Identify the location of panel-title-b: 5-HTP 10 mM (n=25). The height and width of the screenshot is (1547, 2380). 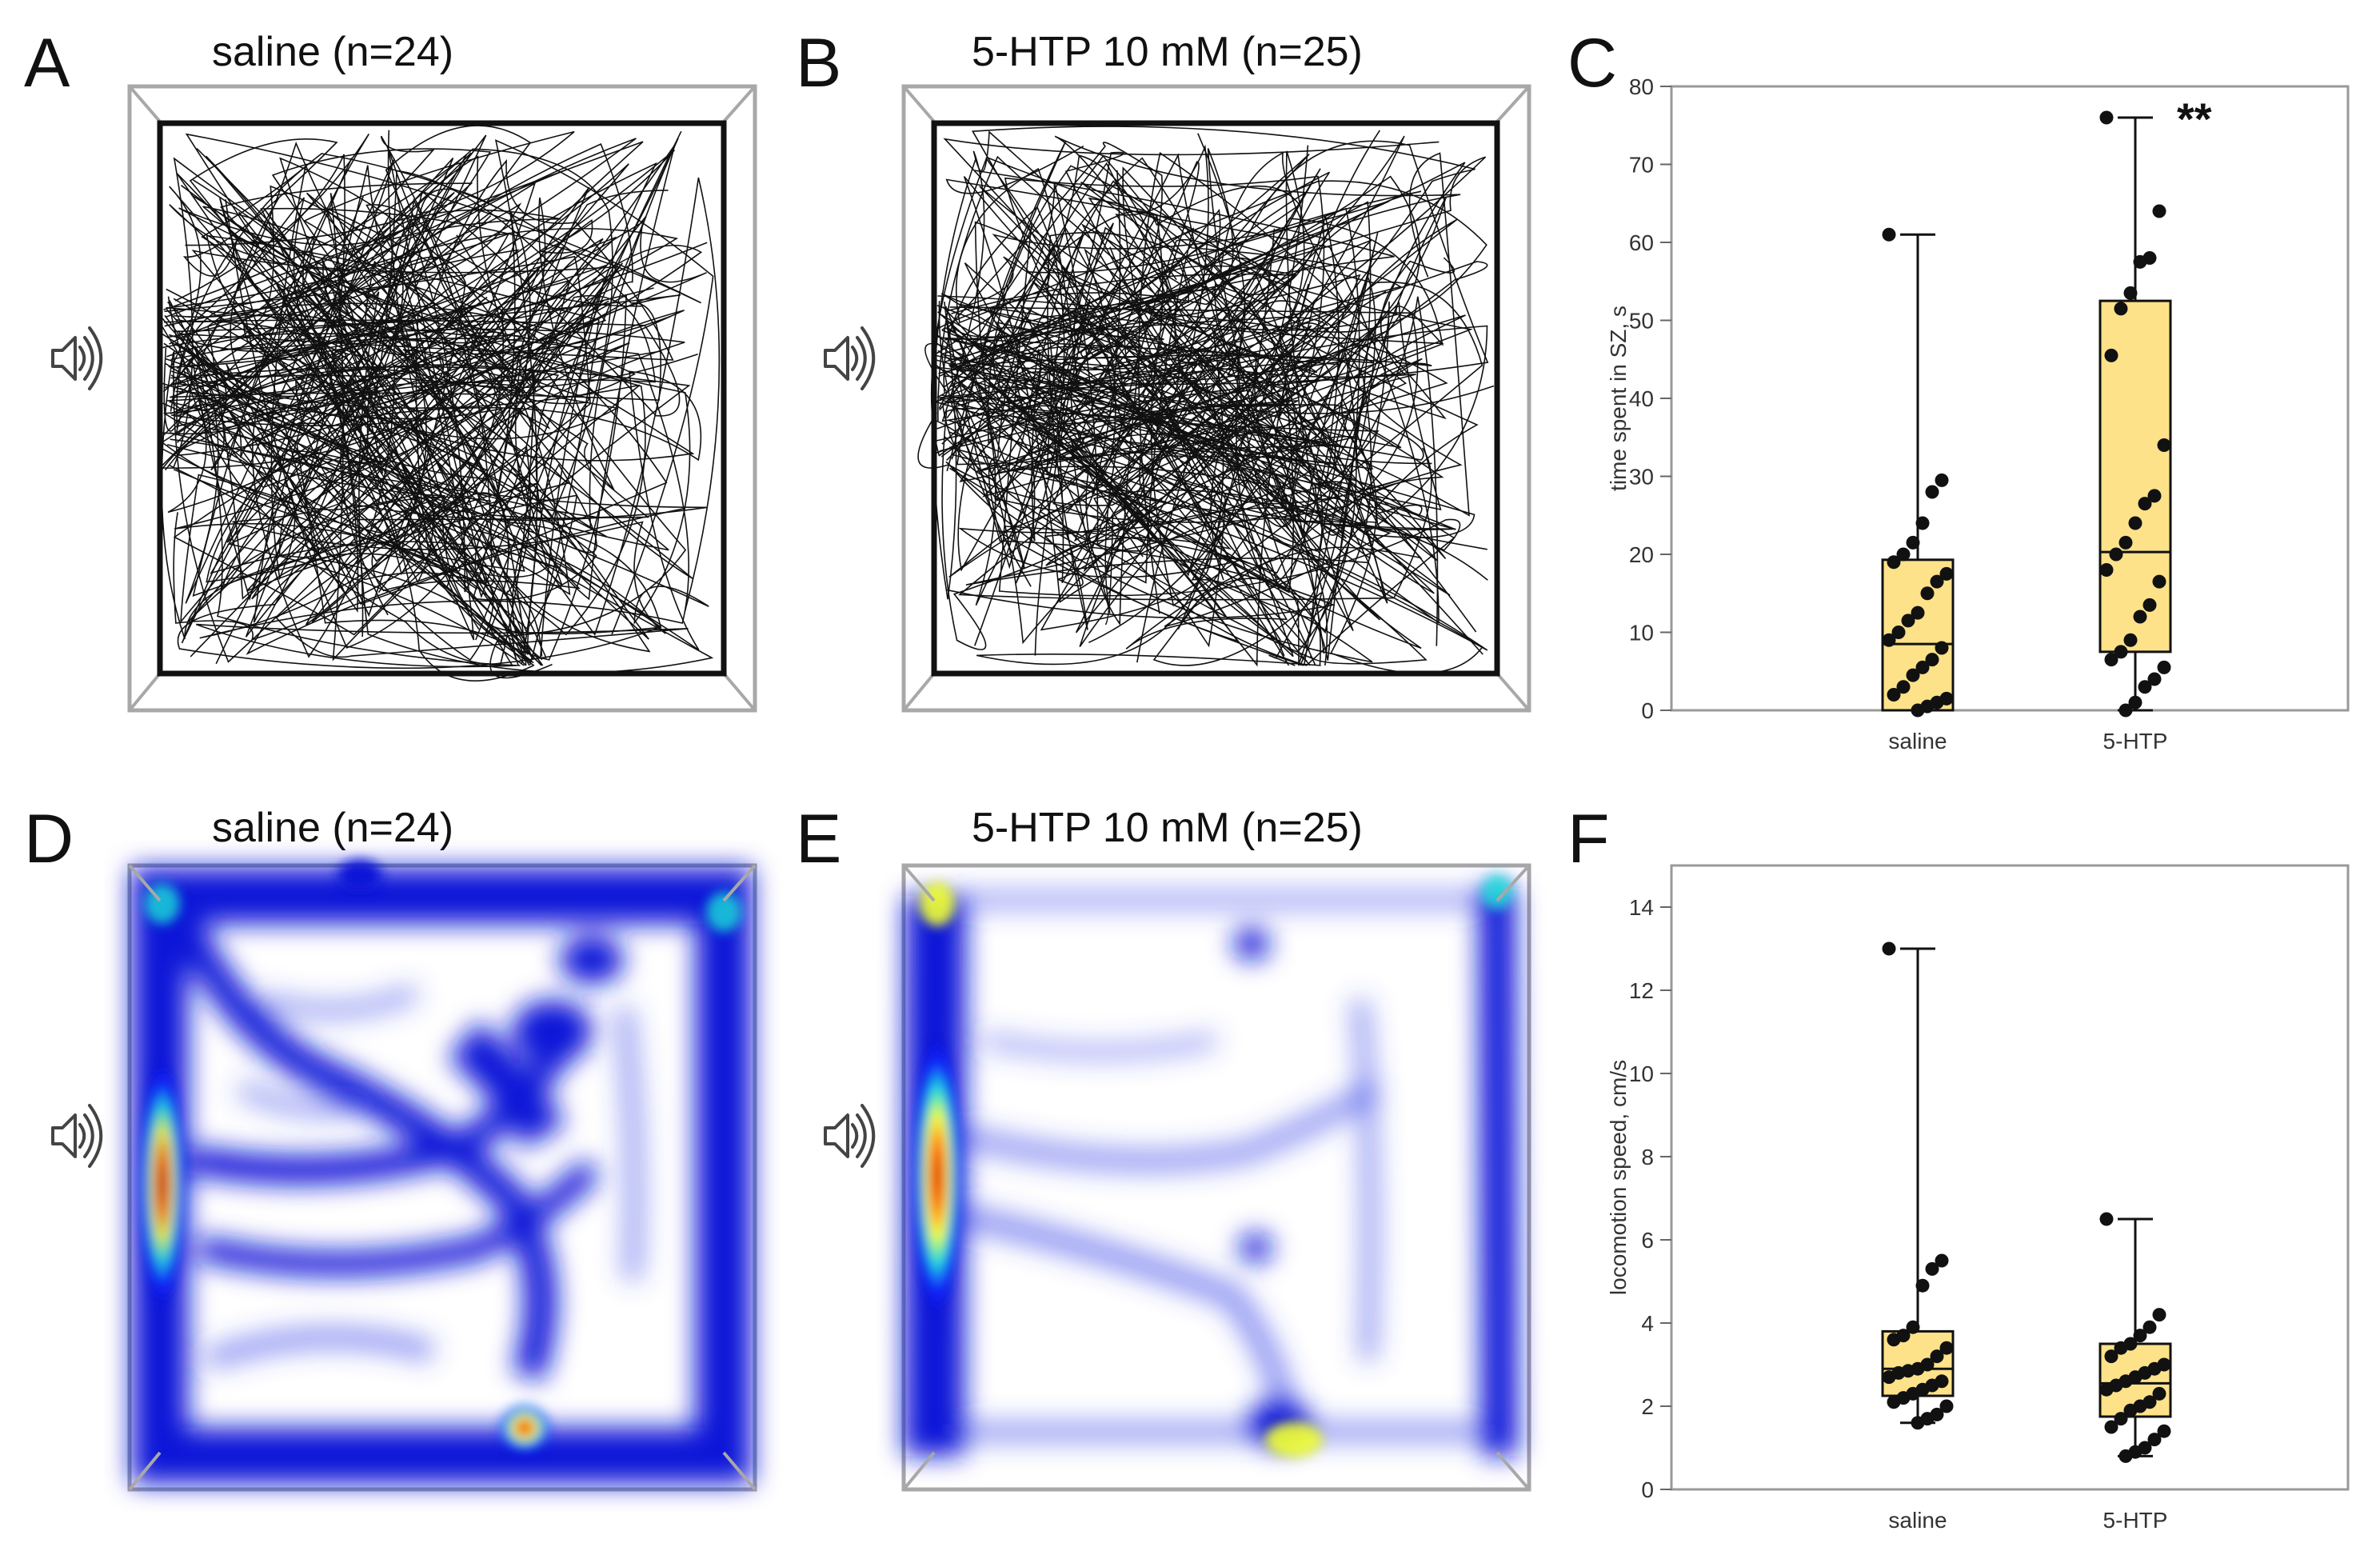
(1167, 52).